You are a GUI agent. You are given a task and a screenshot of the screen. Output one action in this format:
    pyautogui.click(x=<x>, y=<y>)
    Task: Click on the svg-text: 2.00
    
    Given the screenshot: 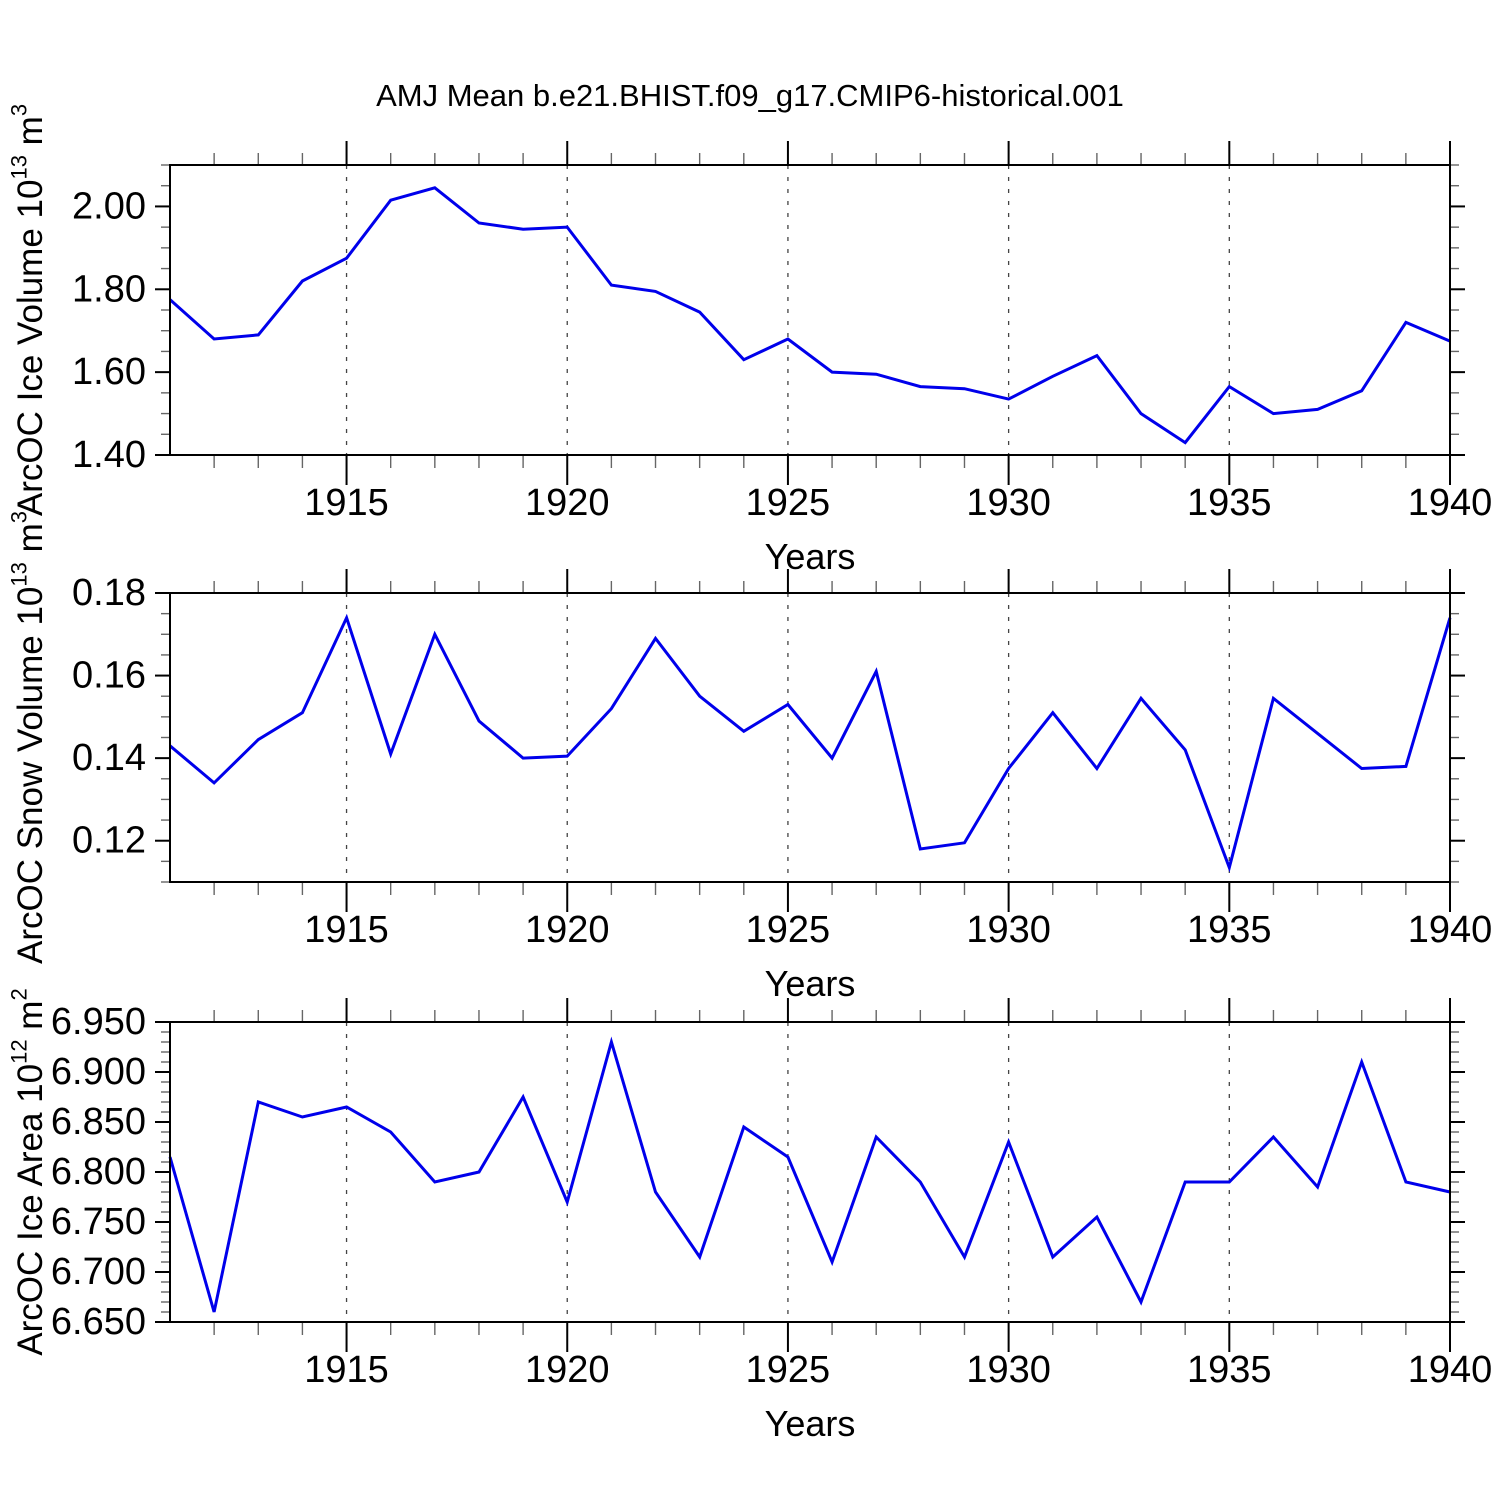 What is the action you would take?
    pyautogui.click(x=109, y=206)
    